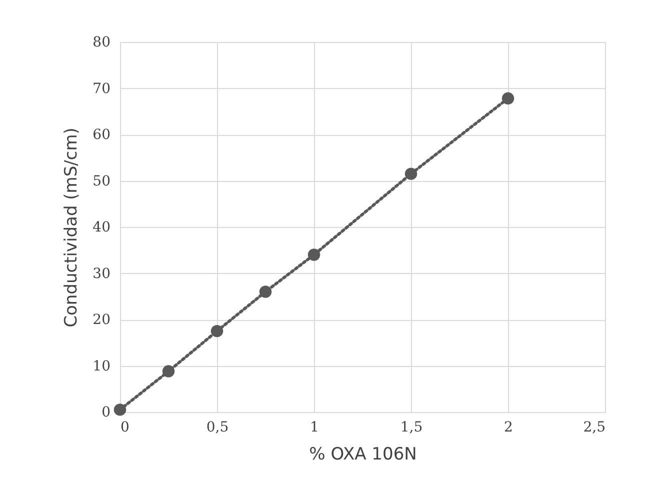 The width and height of the screenshot is (650, 497). What do you see at coordinates (125, 428) in the screenshot?
I see `x-tick-label: 0` at bounding box center [125, 428].